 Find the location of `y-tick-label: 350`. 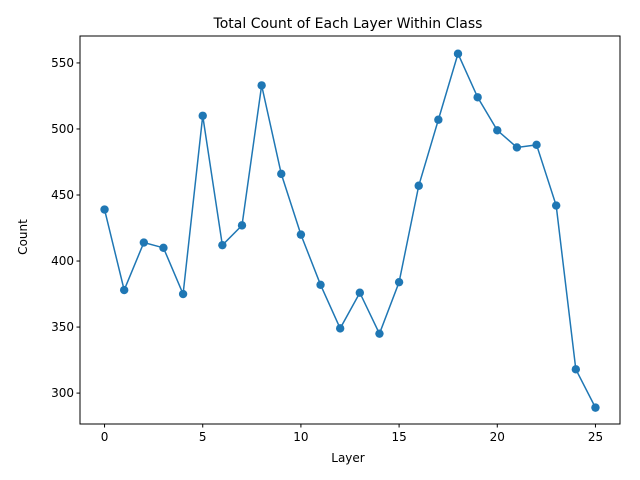

y-tick-label: 350 is located at coordinates (62, 327).